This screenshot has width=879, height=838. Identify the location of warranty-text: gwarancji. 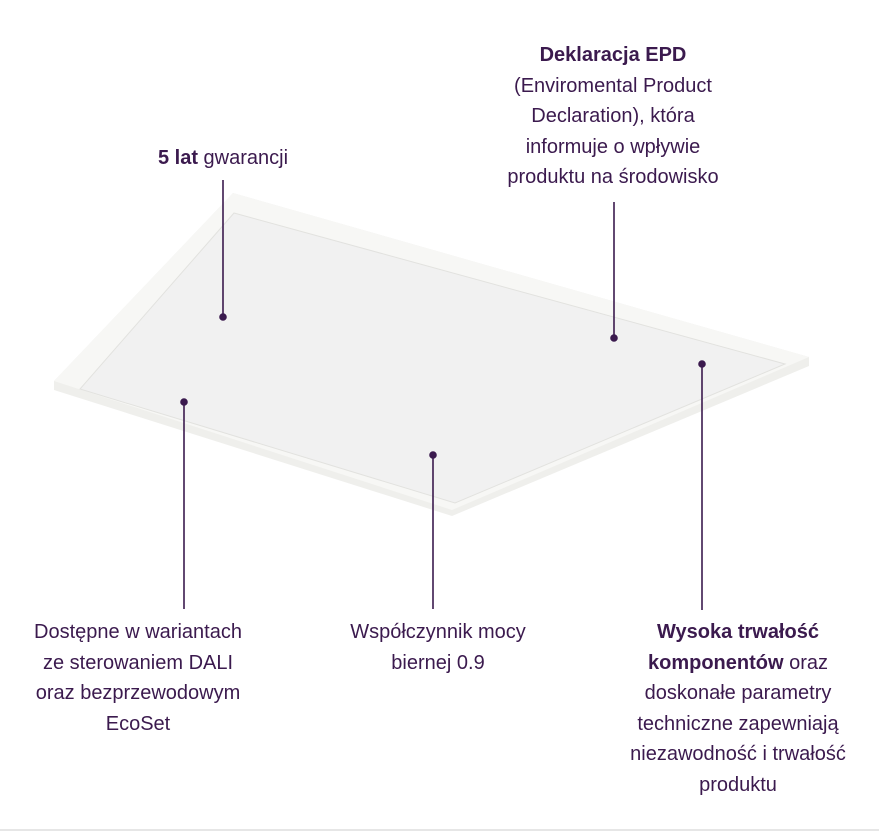
(243, 158).